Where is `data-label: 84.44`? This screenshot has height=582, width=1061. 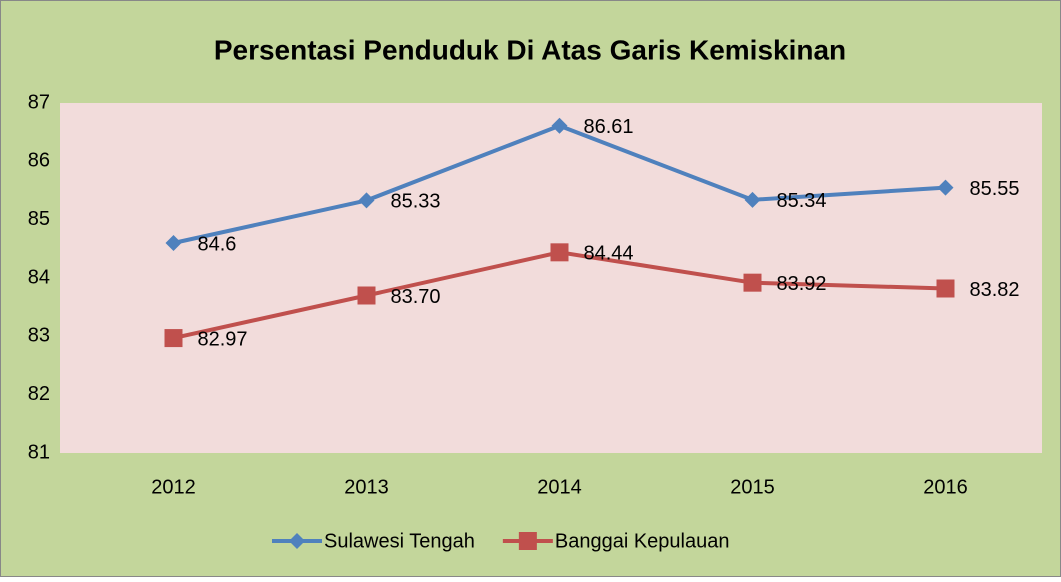
data-label: 84.44 is located at coordinates (609, 254).